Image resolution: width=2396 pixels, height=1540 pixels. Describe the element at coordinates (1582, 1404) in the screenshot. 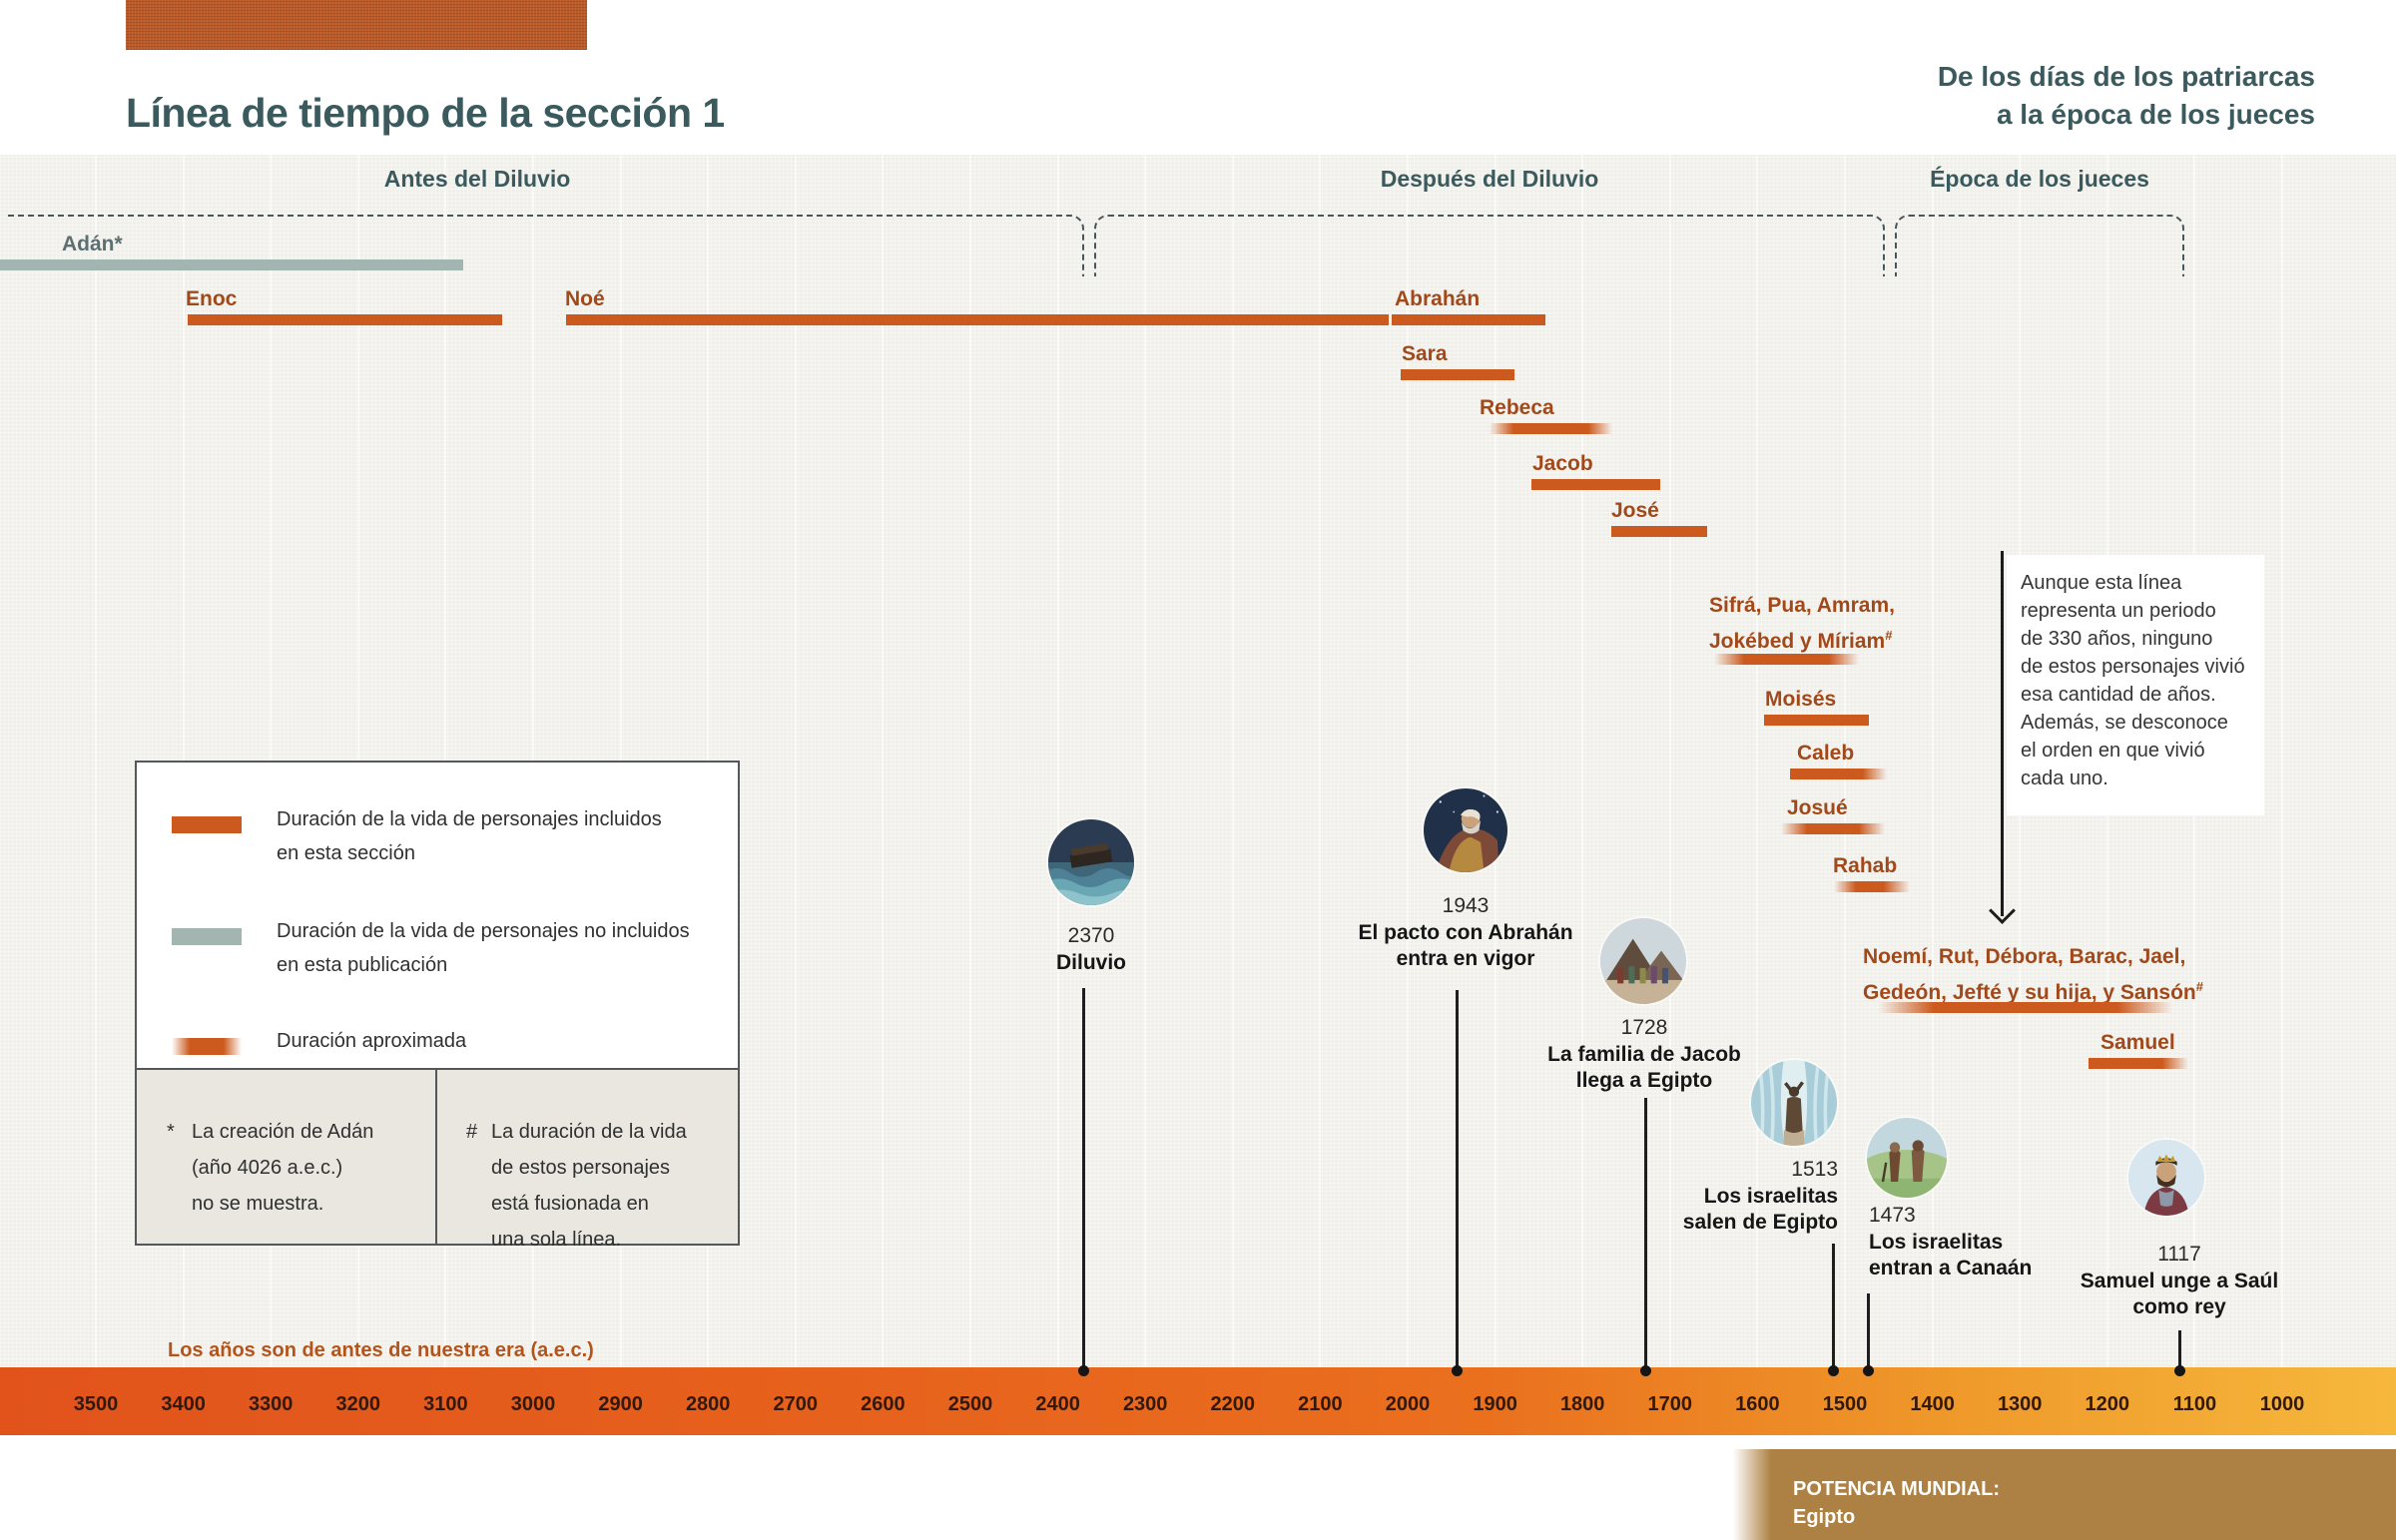

I see `axis-year-label: 1800` at that location.